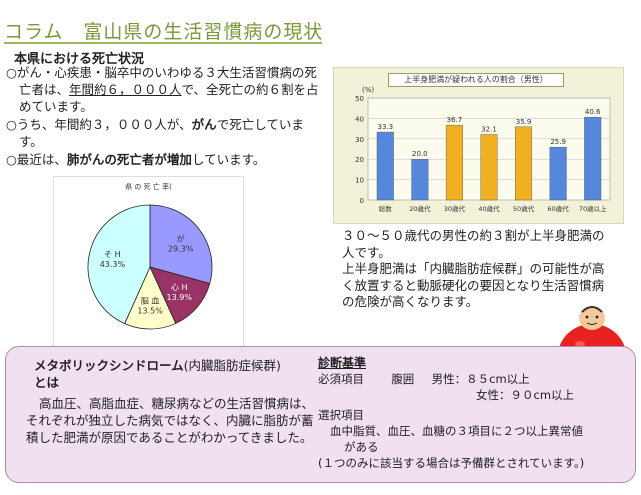 This screenshot has width=641, height=495. I want to click on y-tick-label: 20, so click(359, 160).